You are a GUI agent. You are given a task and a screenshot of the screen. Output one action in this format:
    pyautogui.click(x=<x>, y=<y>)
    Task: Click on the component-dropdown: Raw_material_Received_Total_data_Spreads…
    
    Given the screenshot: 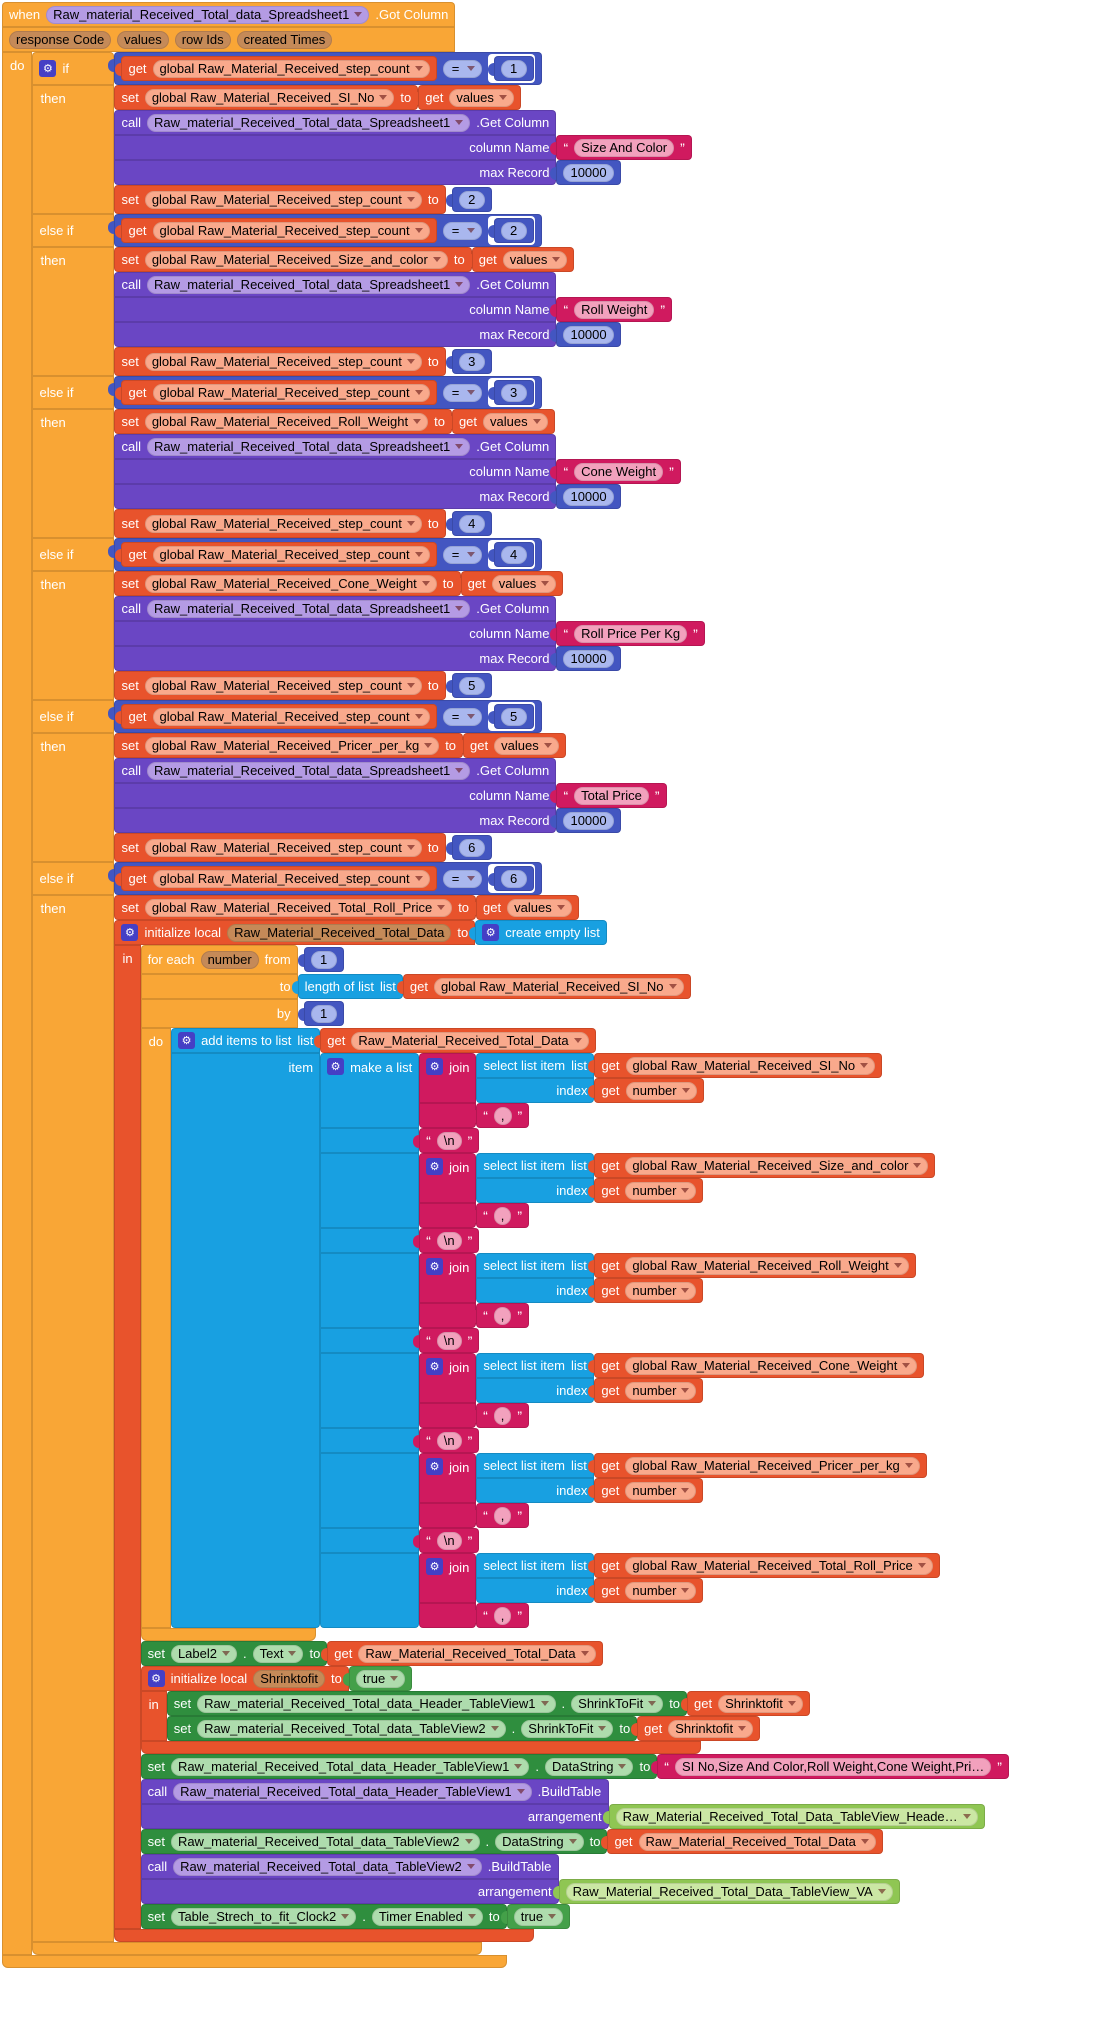 What is the action you would take?
    pyautogui.click(x=308, y=770)
    